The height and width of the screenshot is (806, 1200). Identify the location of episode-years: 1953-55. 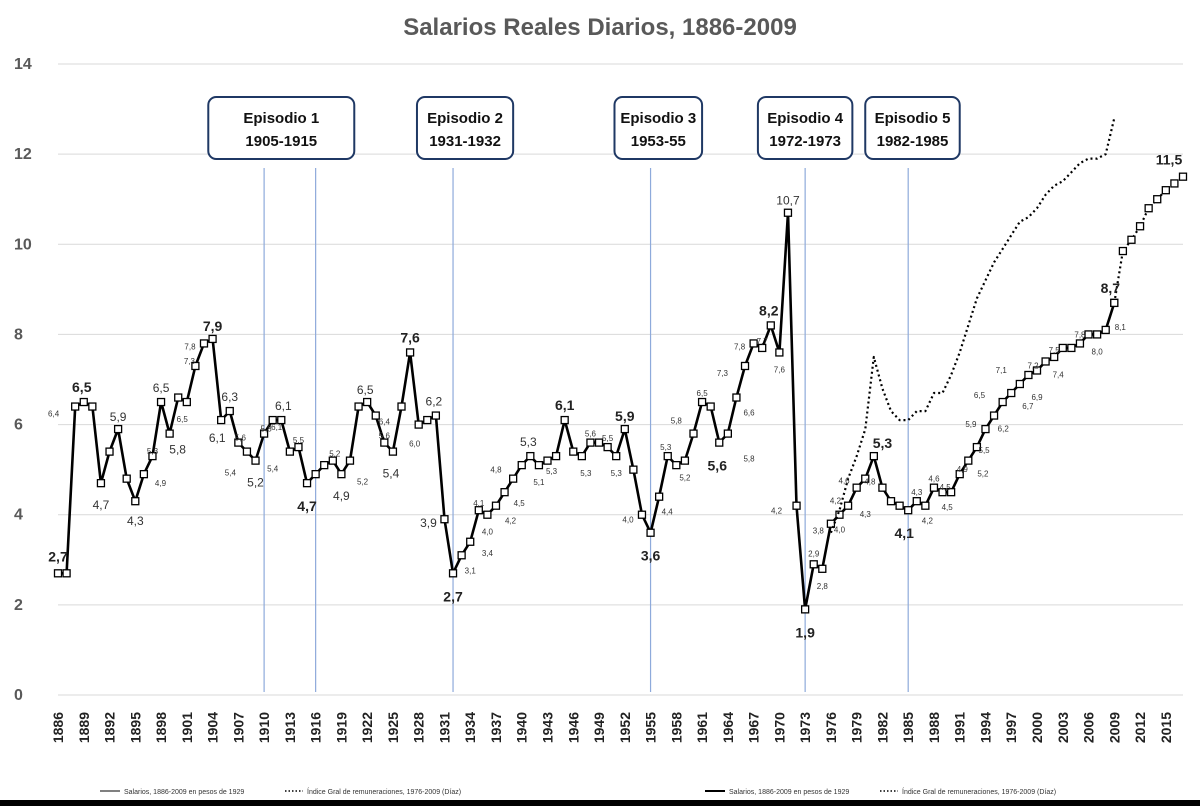
(658, 141).